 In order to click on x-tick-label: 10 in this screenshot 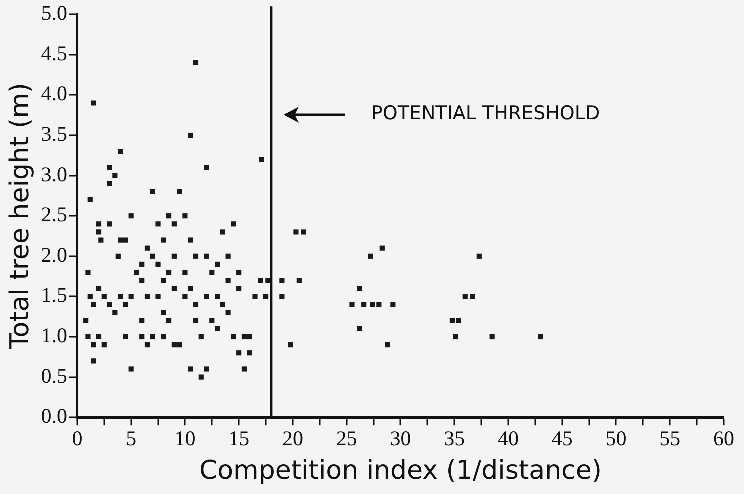, I will do `click(185, 438)`.